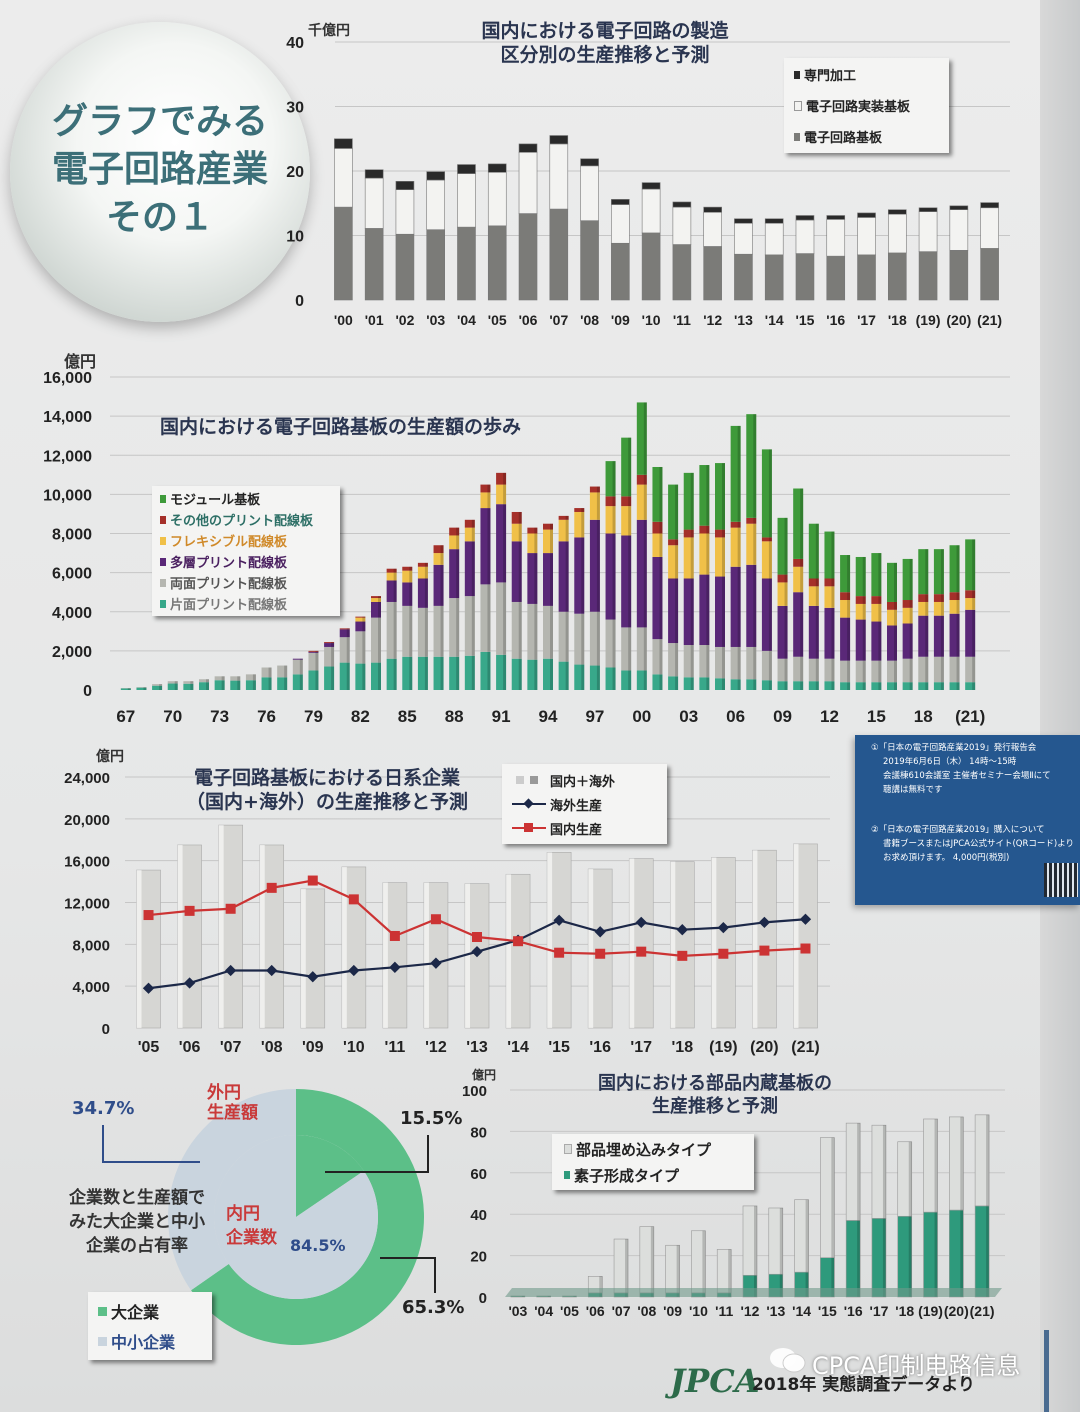  Describe the element at coordinates (688, 716) in the screenshot. I see `x-tick-label: 03` at that location.